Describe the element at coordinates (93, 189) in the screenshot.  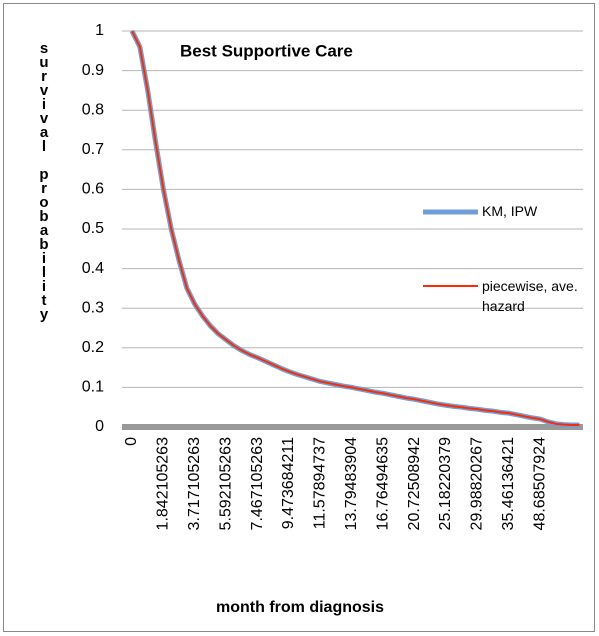
I see `y-tick-label: 0.6` at that location.